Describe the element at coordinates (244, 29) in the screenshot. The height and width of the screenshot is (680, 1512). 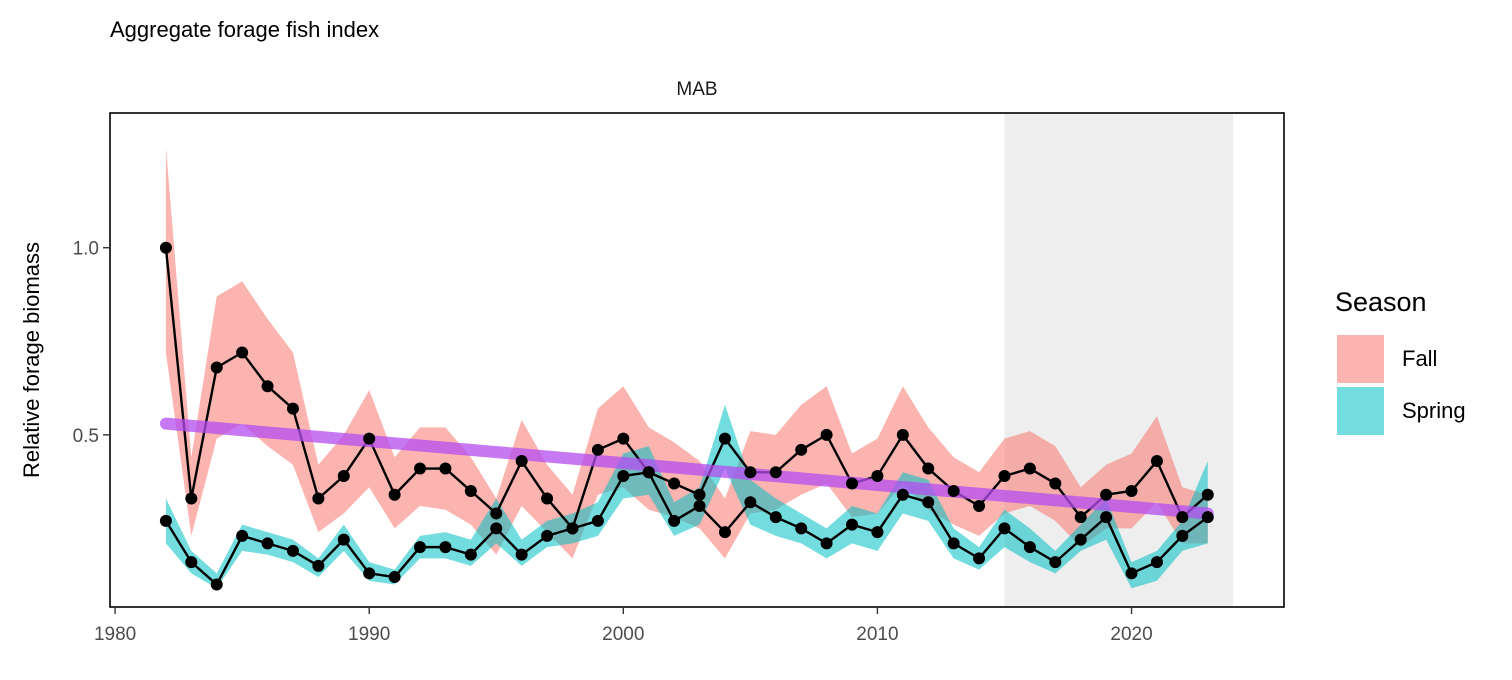
I see `chart-title: Aggregate forage fish index` at that location.